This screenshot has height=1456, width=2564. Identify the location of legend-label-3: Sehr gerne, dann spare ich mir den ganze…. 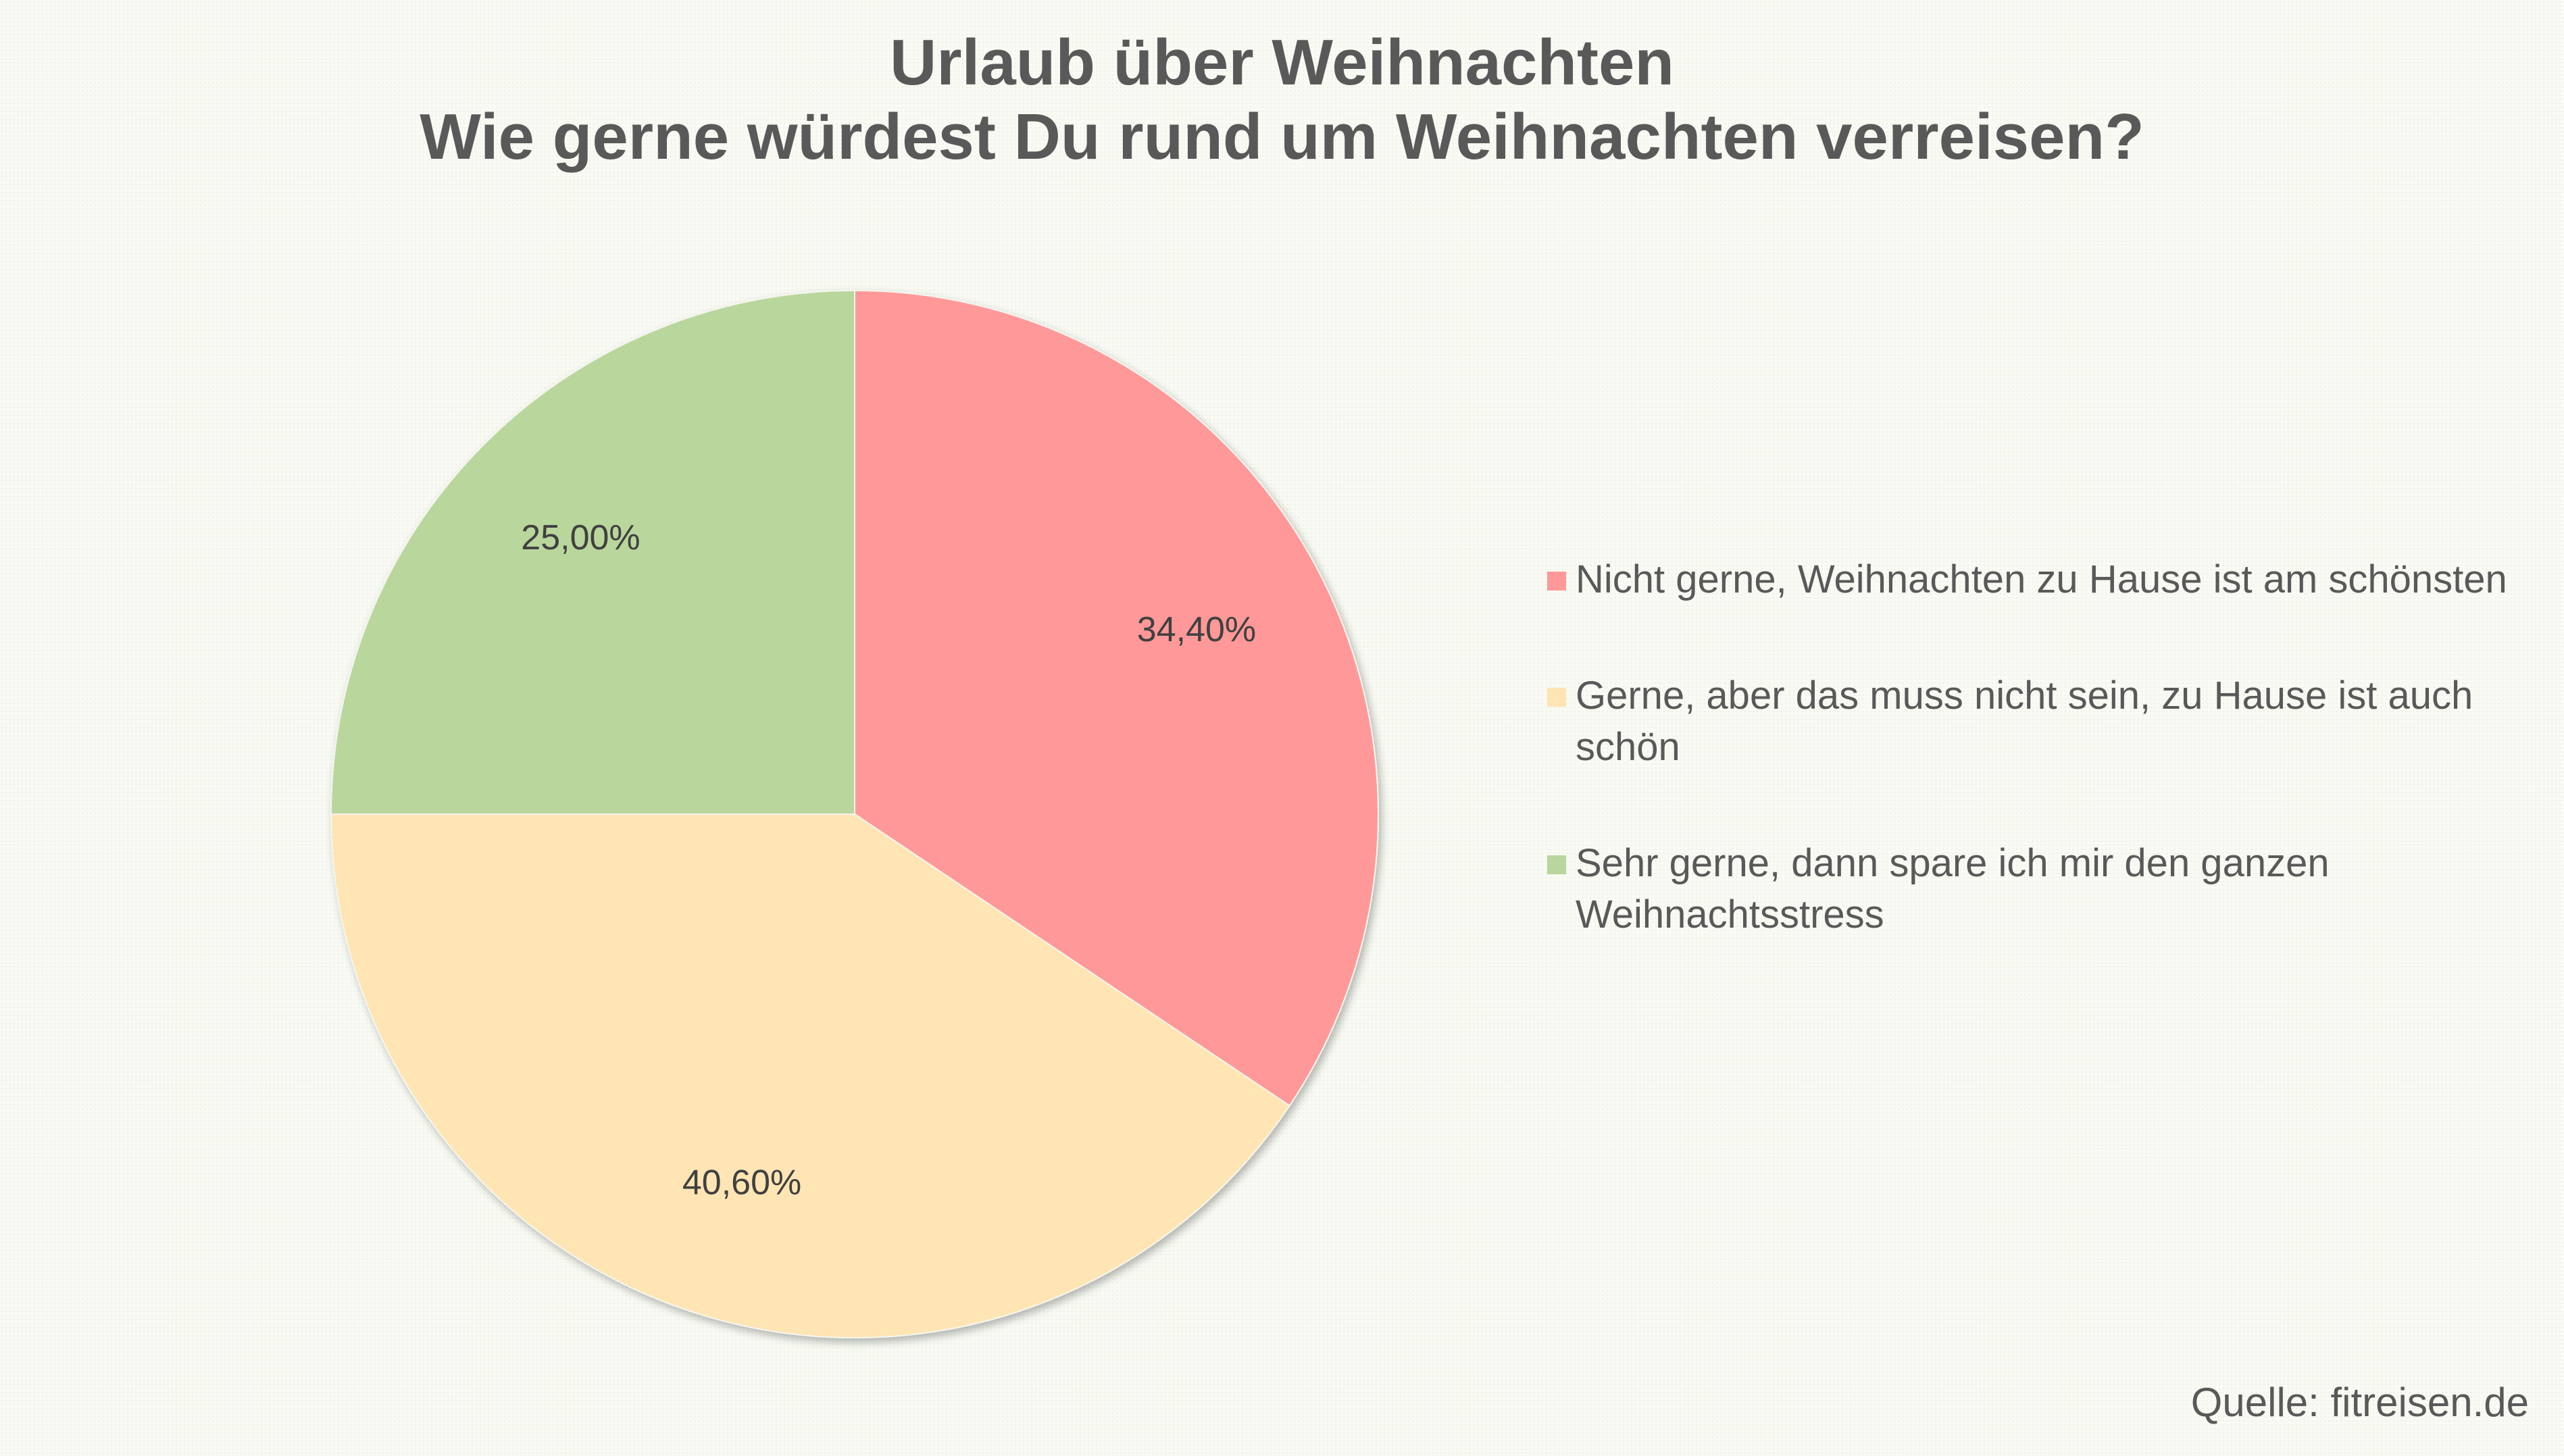
(1953, 888).